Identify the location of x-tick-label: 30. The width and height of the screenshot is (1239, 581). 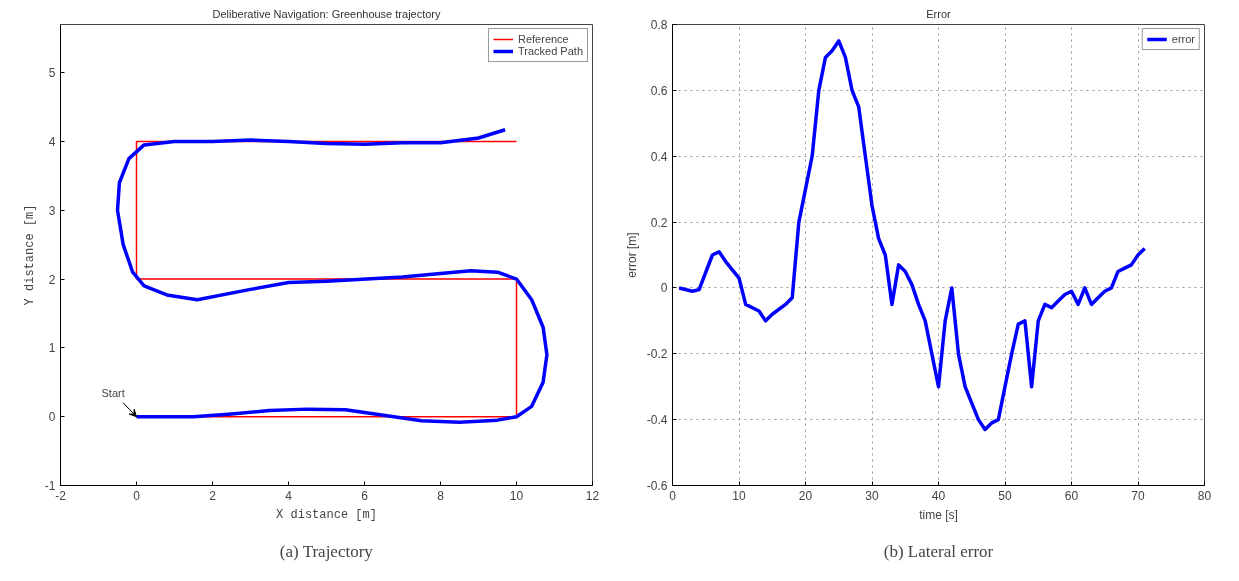
(872, 495).